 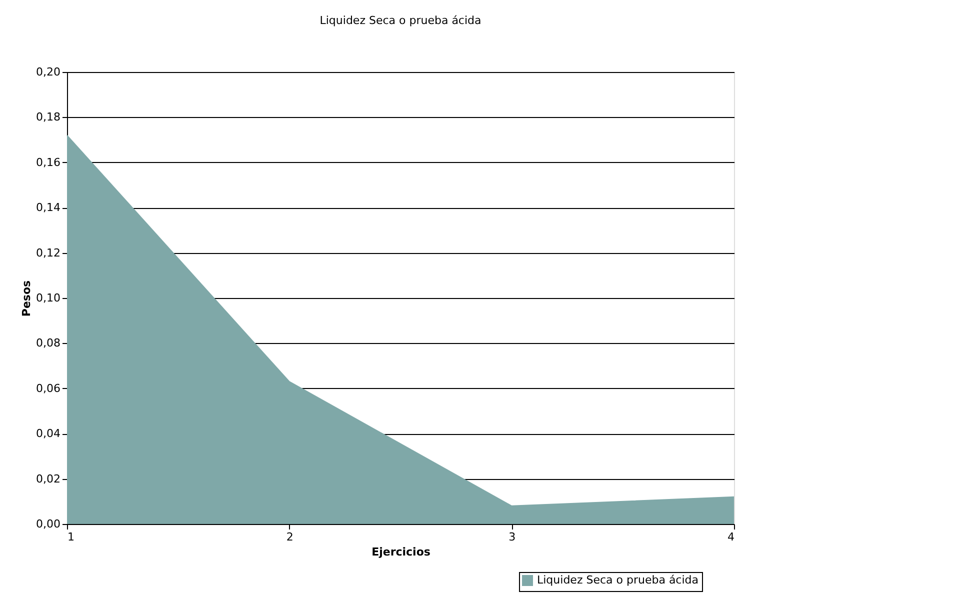 What do you see at coordinates (48, 253) in the screenshot?
I see `y-tick-label: 0,12` at bounding box center [48, 253].